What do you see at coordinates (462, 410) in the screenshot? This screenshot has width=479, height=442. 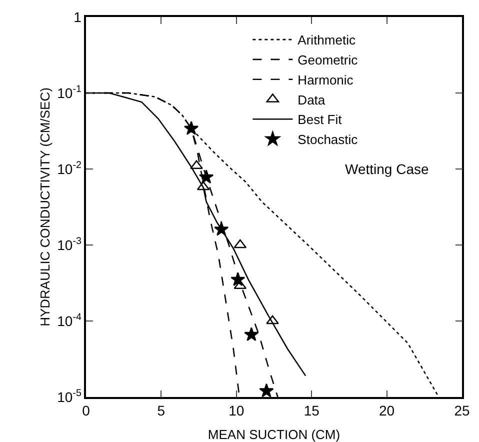 I see `x-tick-label: 25` at bounding box center [462, 410].